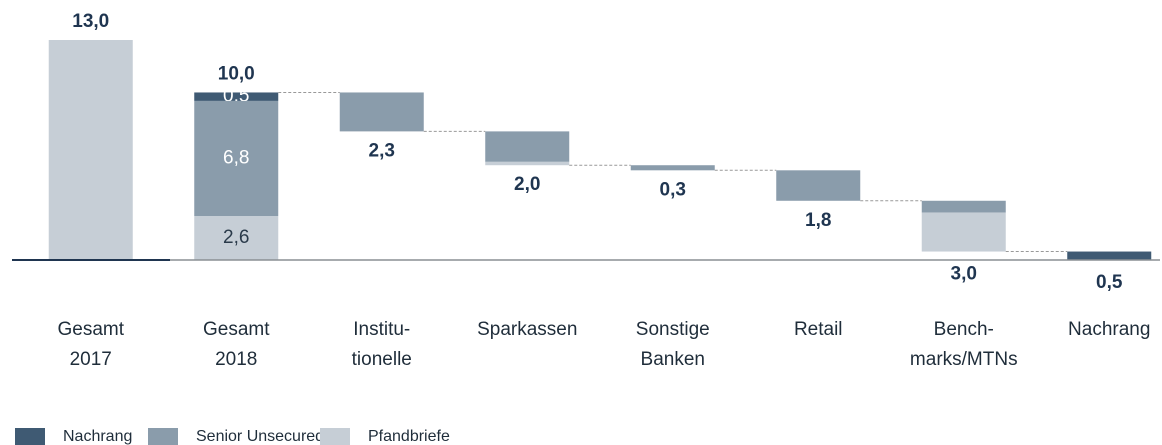 This screenshot has width=1162, height=445. I want to click on x-tick-label-line: Sparkassen, so click(527, 329).